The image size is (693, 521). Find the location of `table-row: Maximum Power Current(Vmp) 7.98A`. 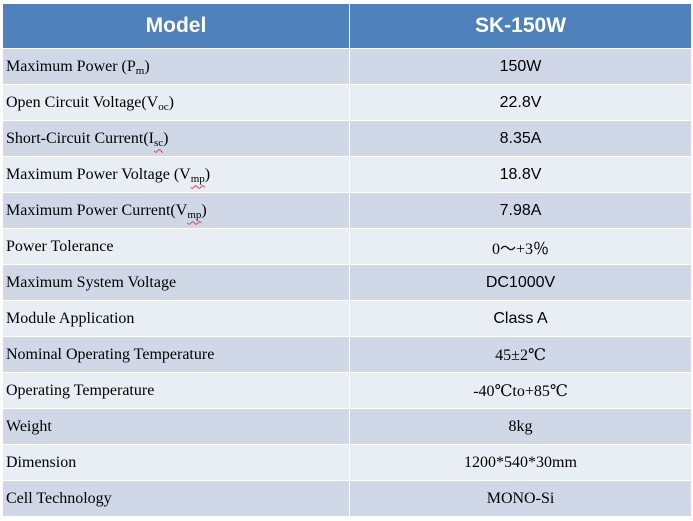

table-row: Maximum Power Current(Vmp) 7.98A is located at coordinates (347, 210).